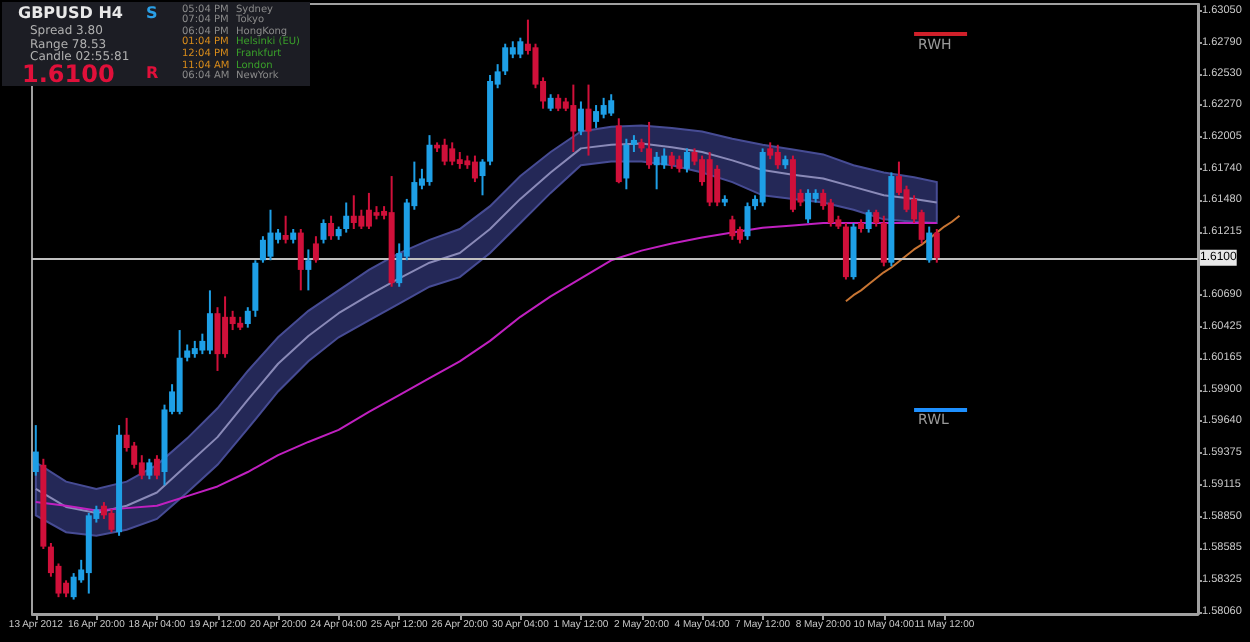 Image resolution: width=1250 pixels, height=642 pixels. What do you see at coordinates (70, 13) in the screenshot?
I see `chart-title: GBPUSD H4` at bounding box center [70, 13].